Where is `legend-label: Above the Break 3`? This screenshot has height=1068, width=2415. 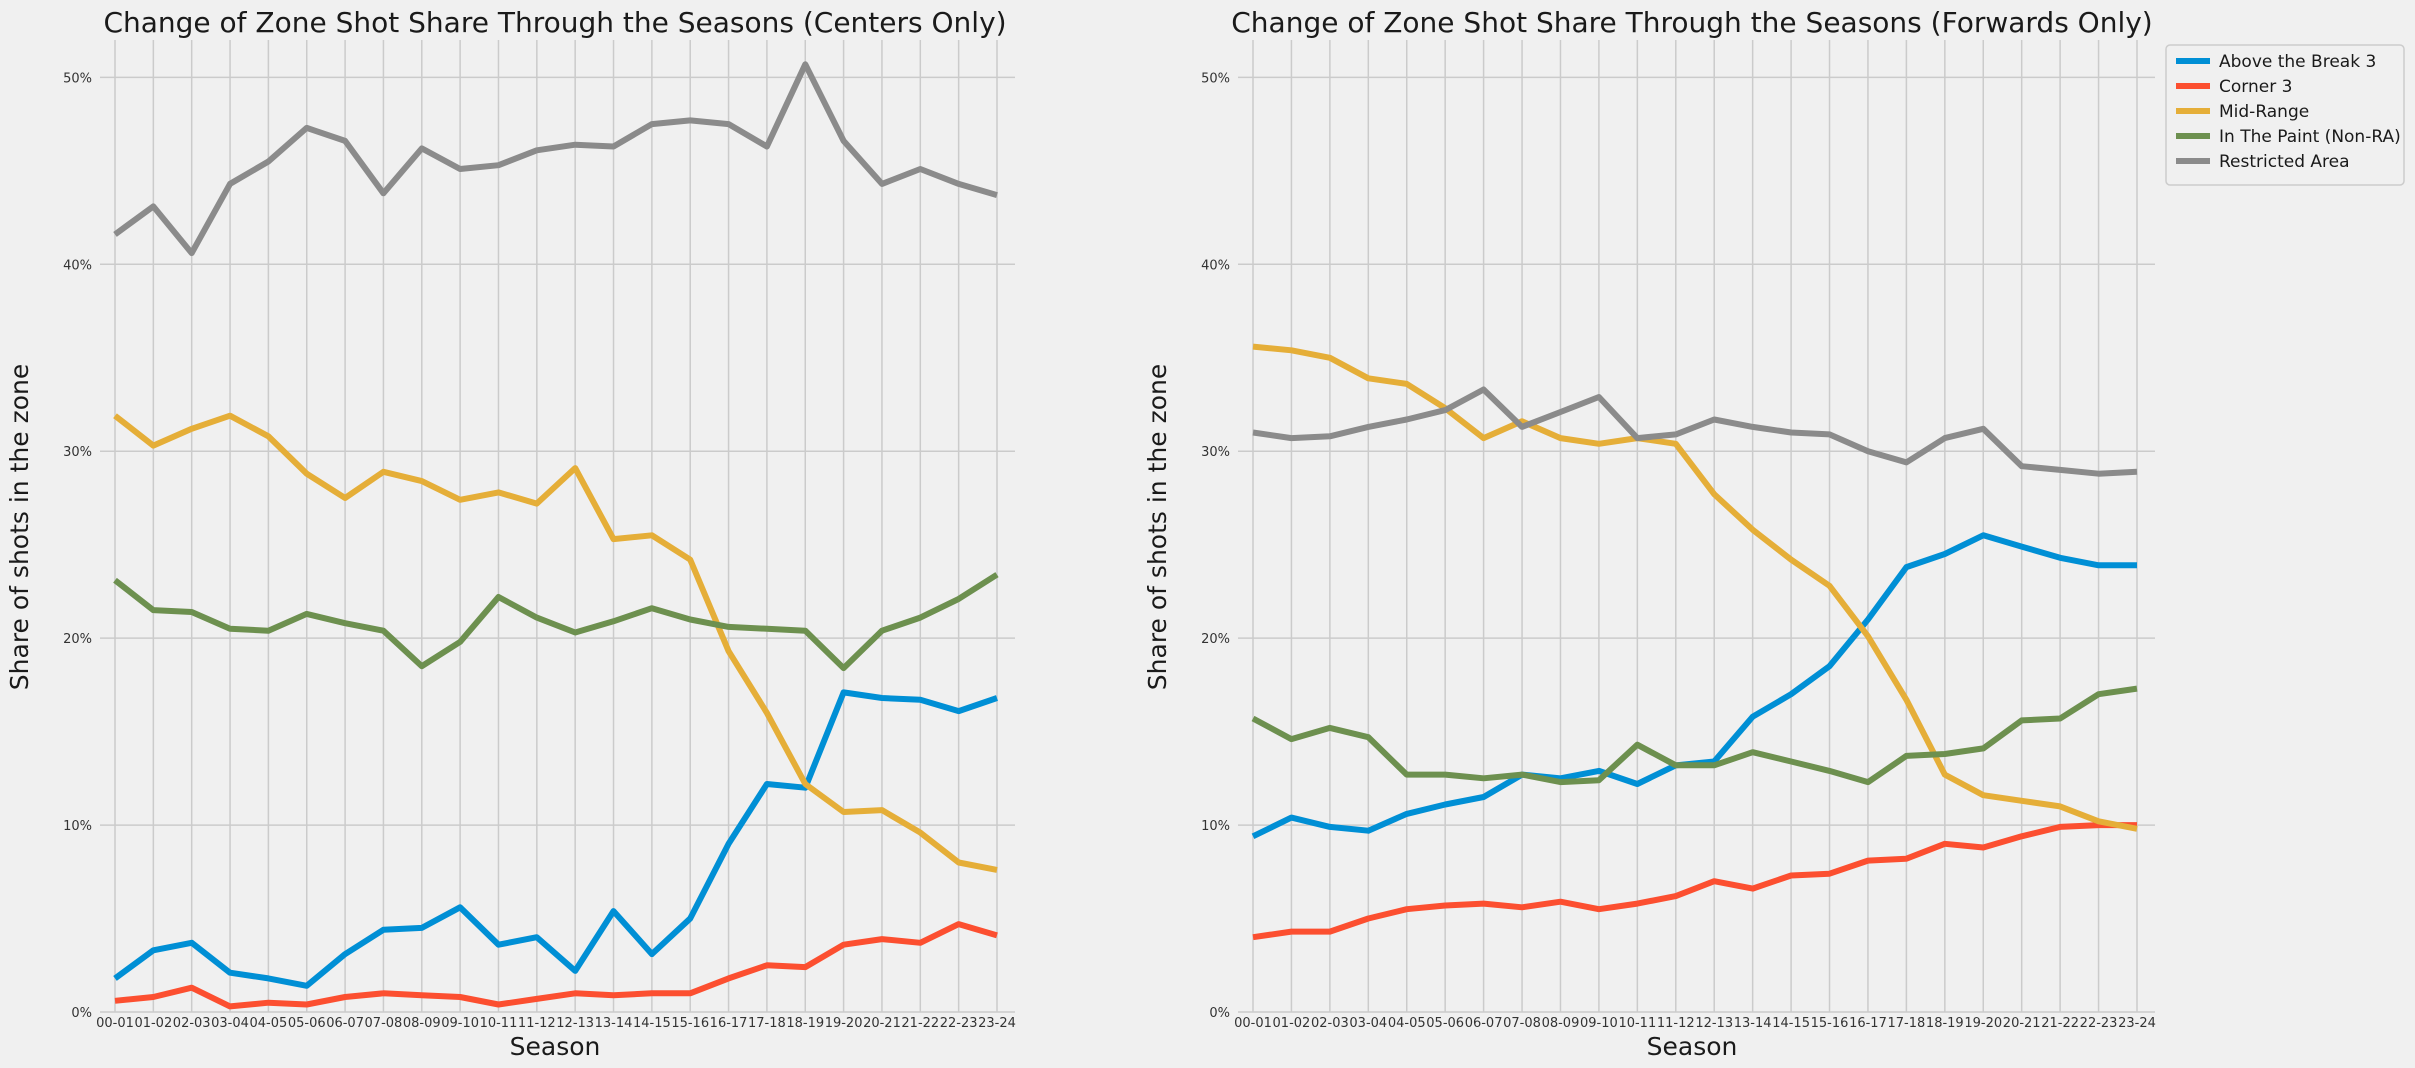
legend-label: Above the Break 3 is located at coordinates (2297, 62).